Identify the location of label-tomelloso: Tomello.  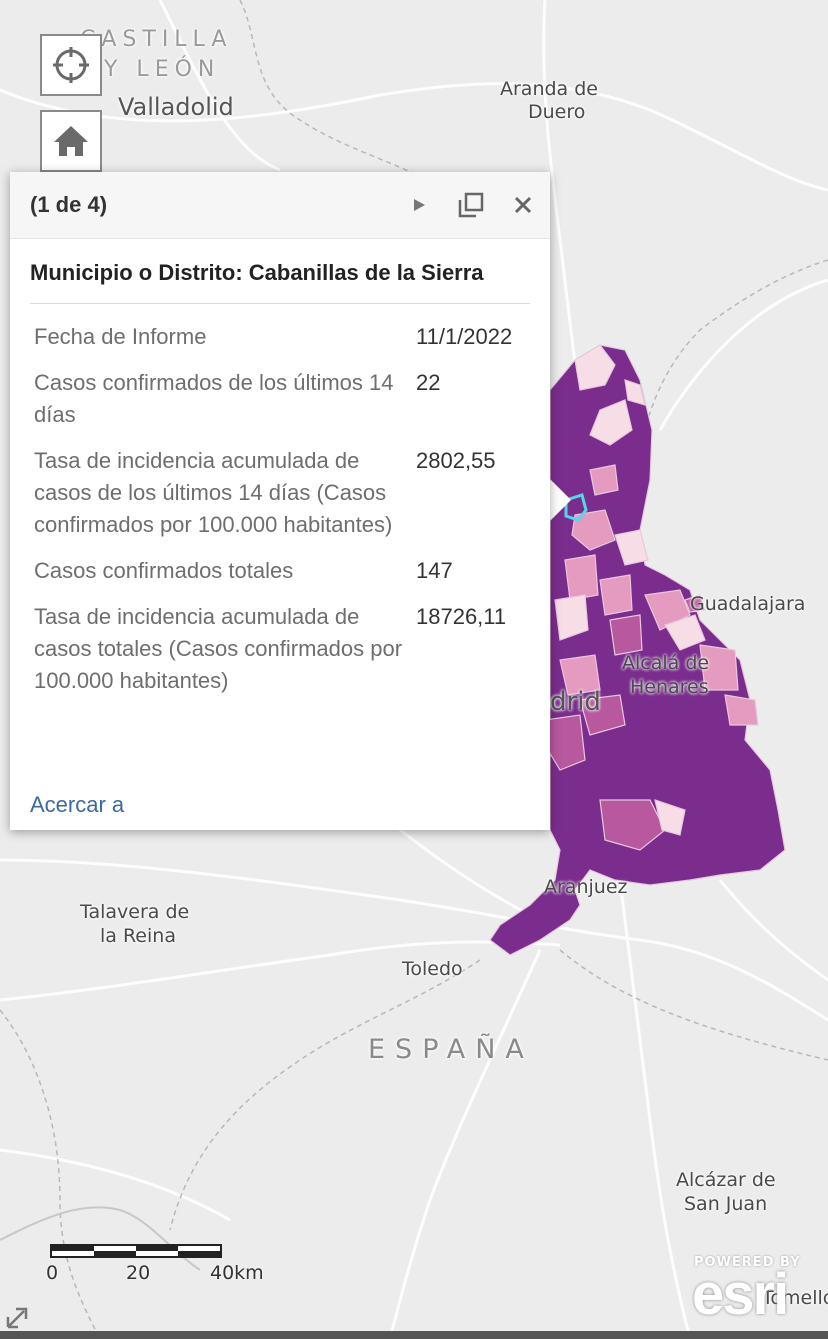
(795, 1298).